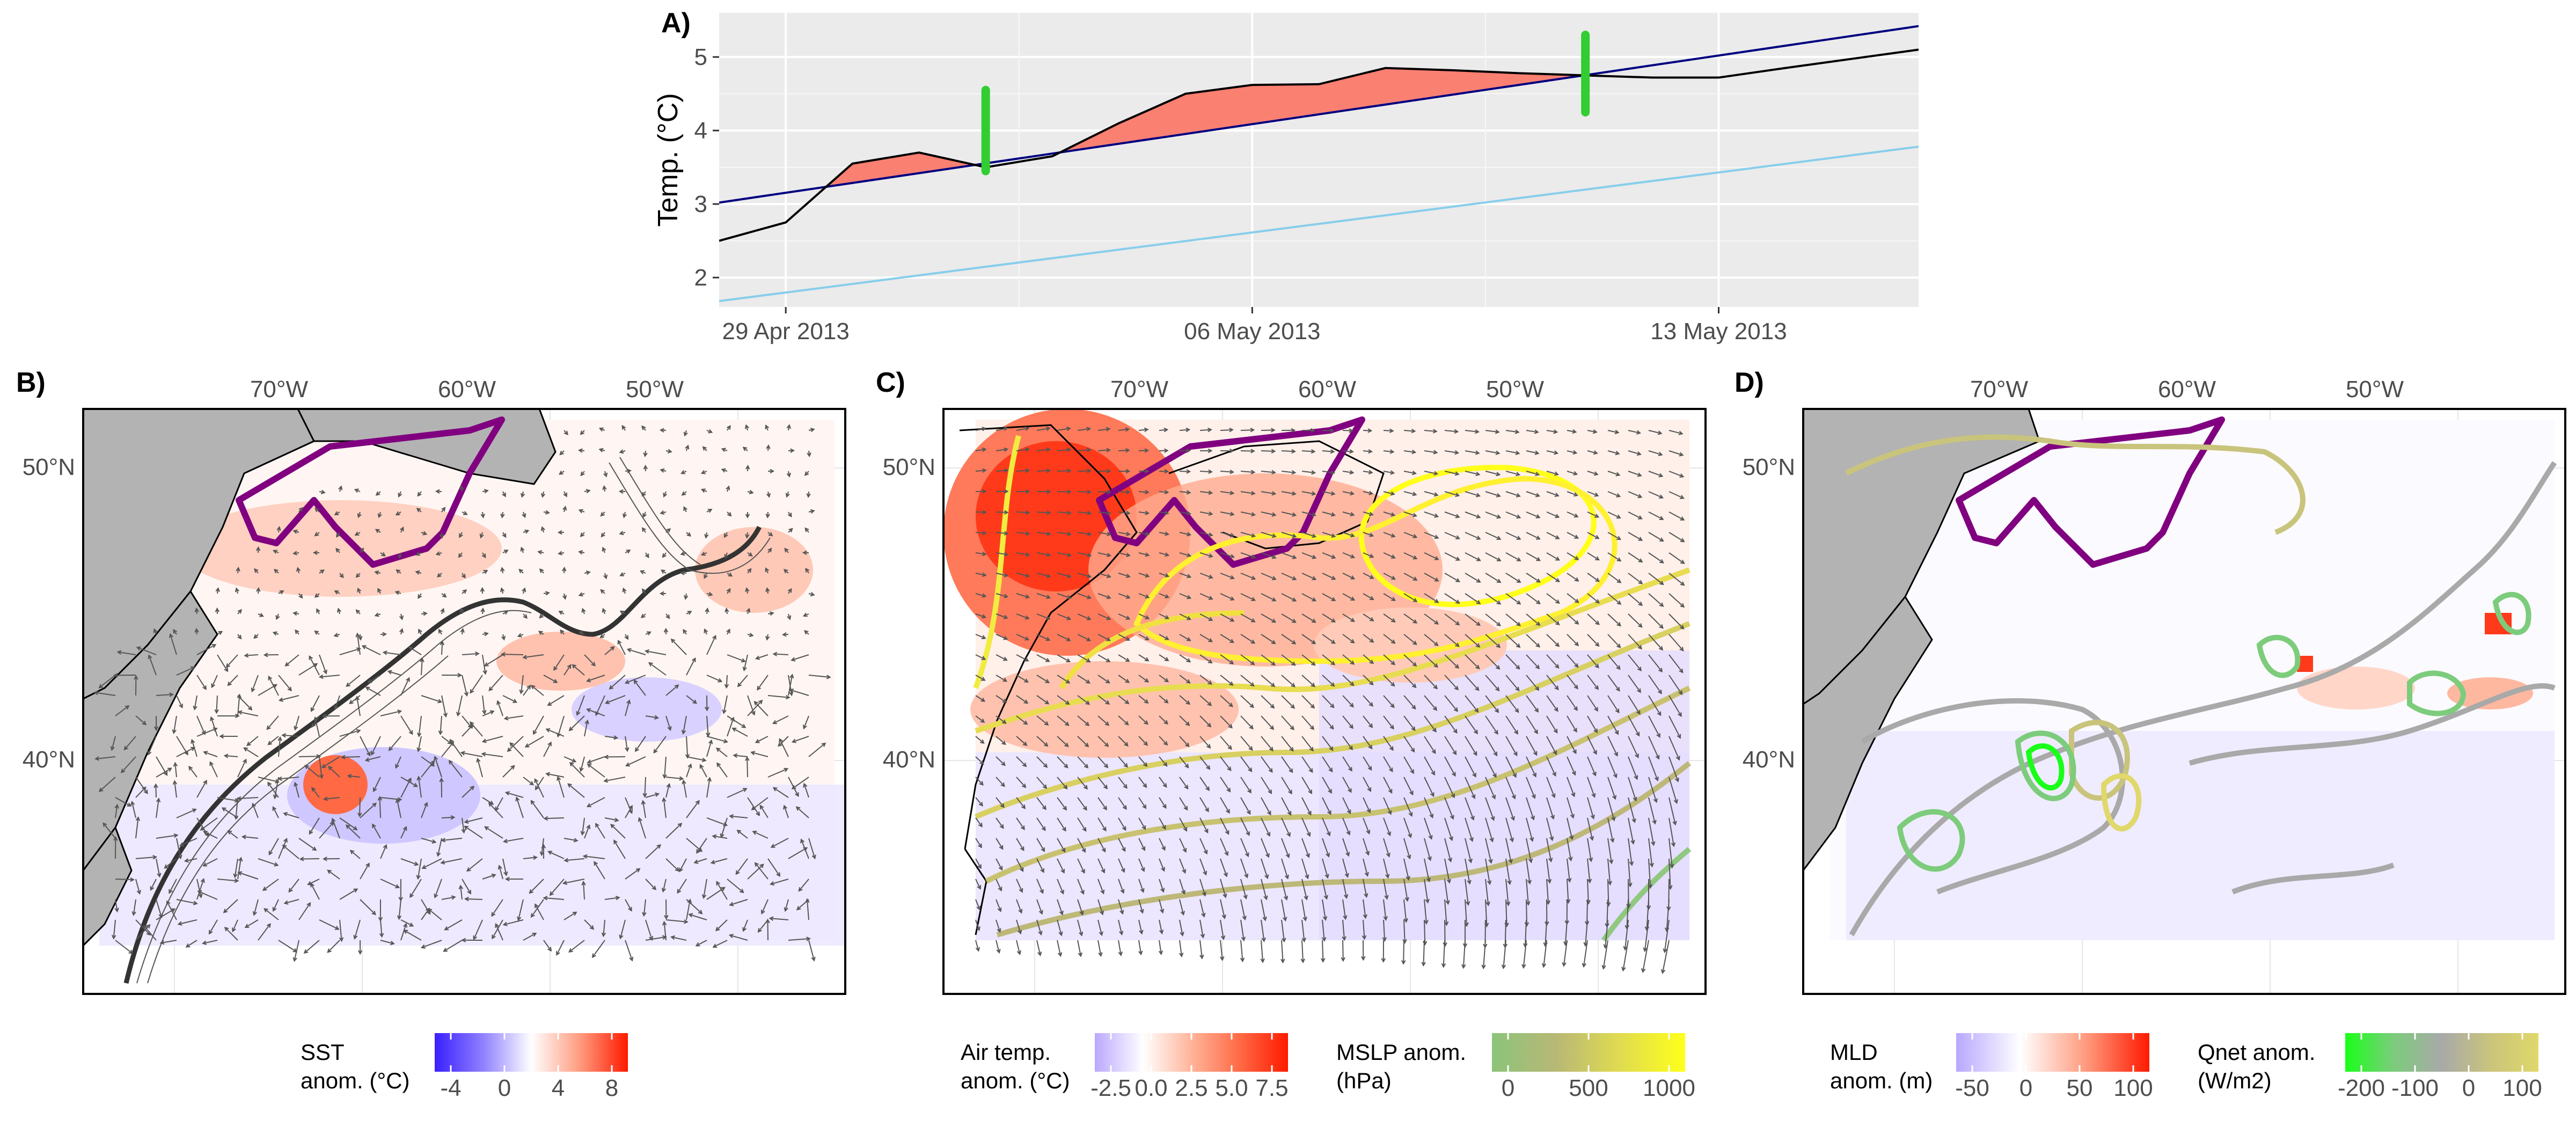  Describe the element at coordinates (504, 1088) in the screenshot. I see `panel-b-colorbar-tick-label: 0` at that location.